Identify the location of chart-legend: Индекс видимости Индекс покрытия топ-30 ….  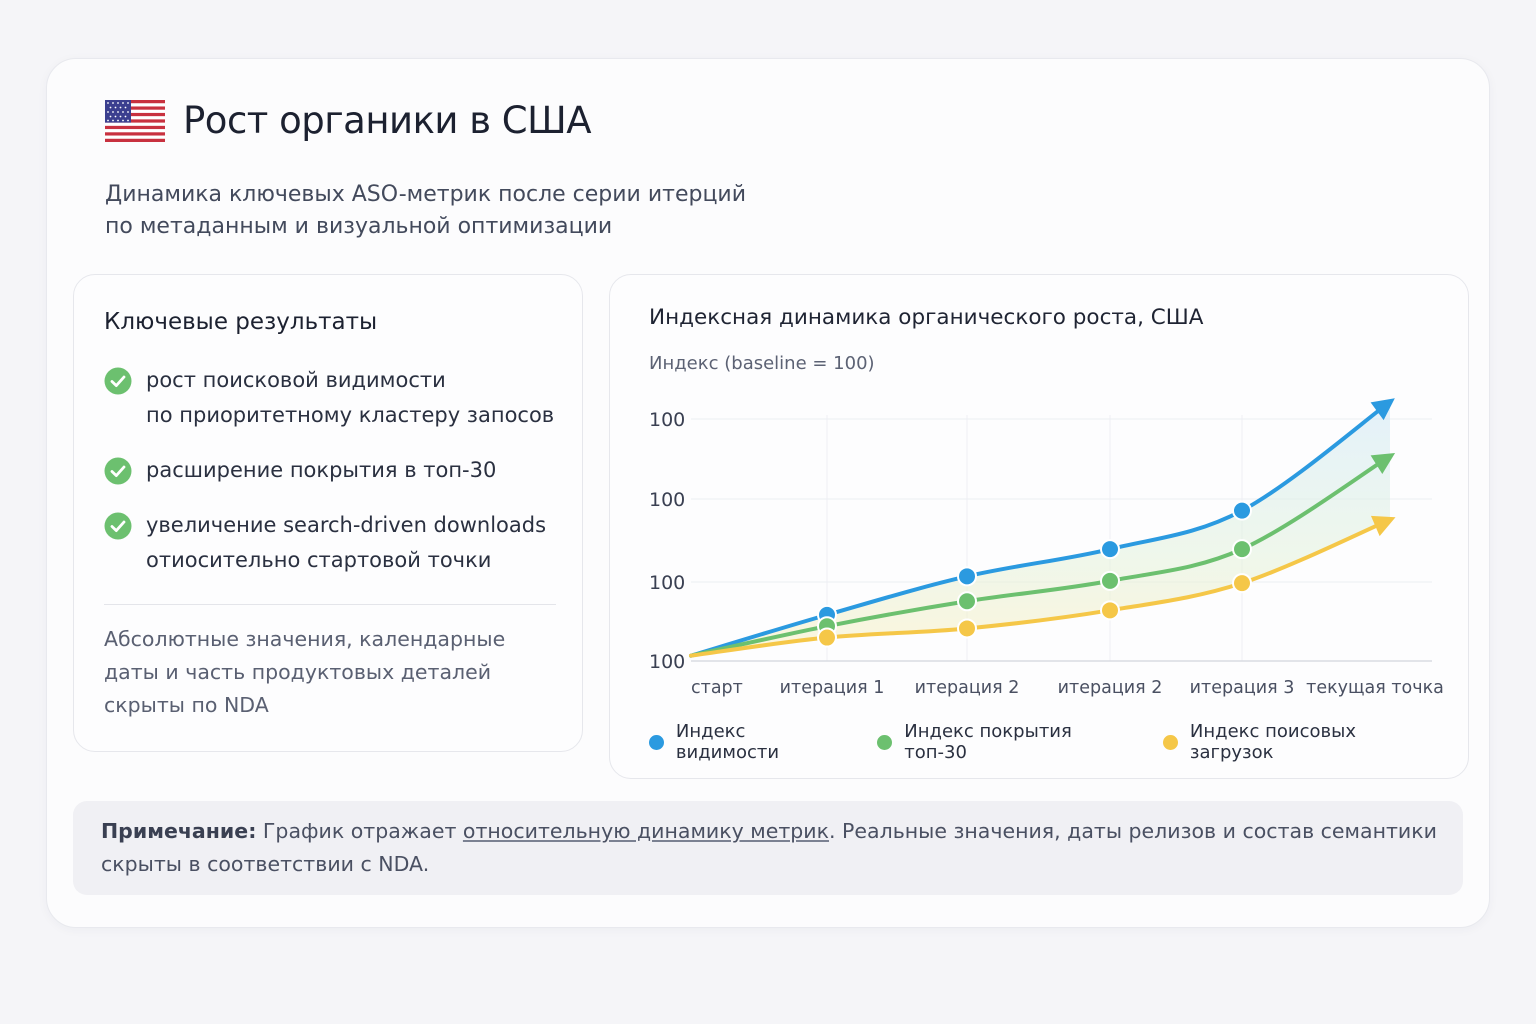
(1058, 742).